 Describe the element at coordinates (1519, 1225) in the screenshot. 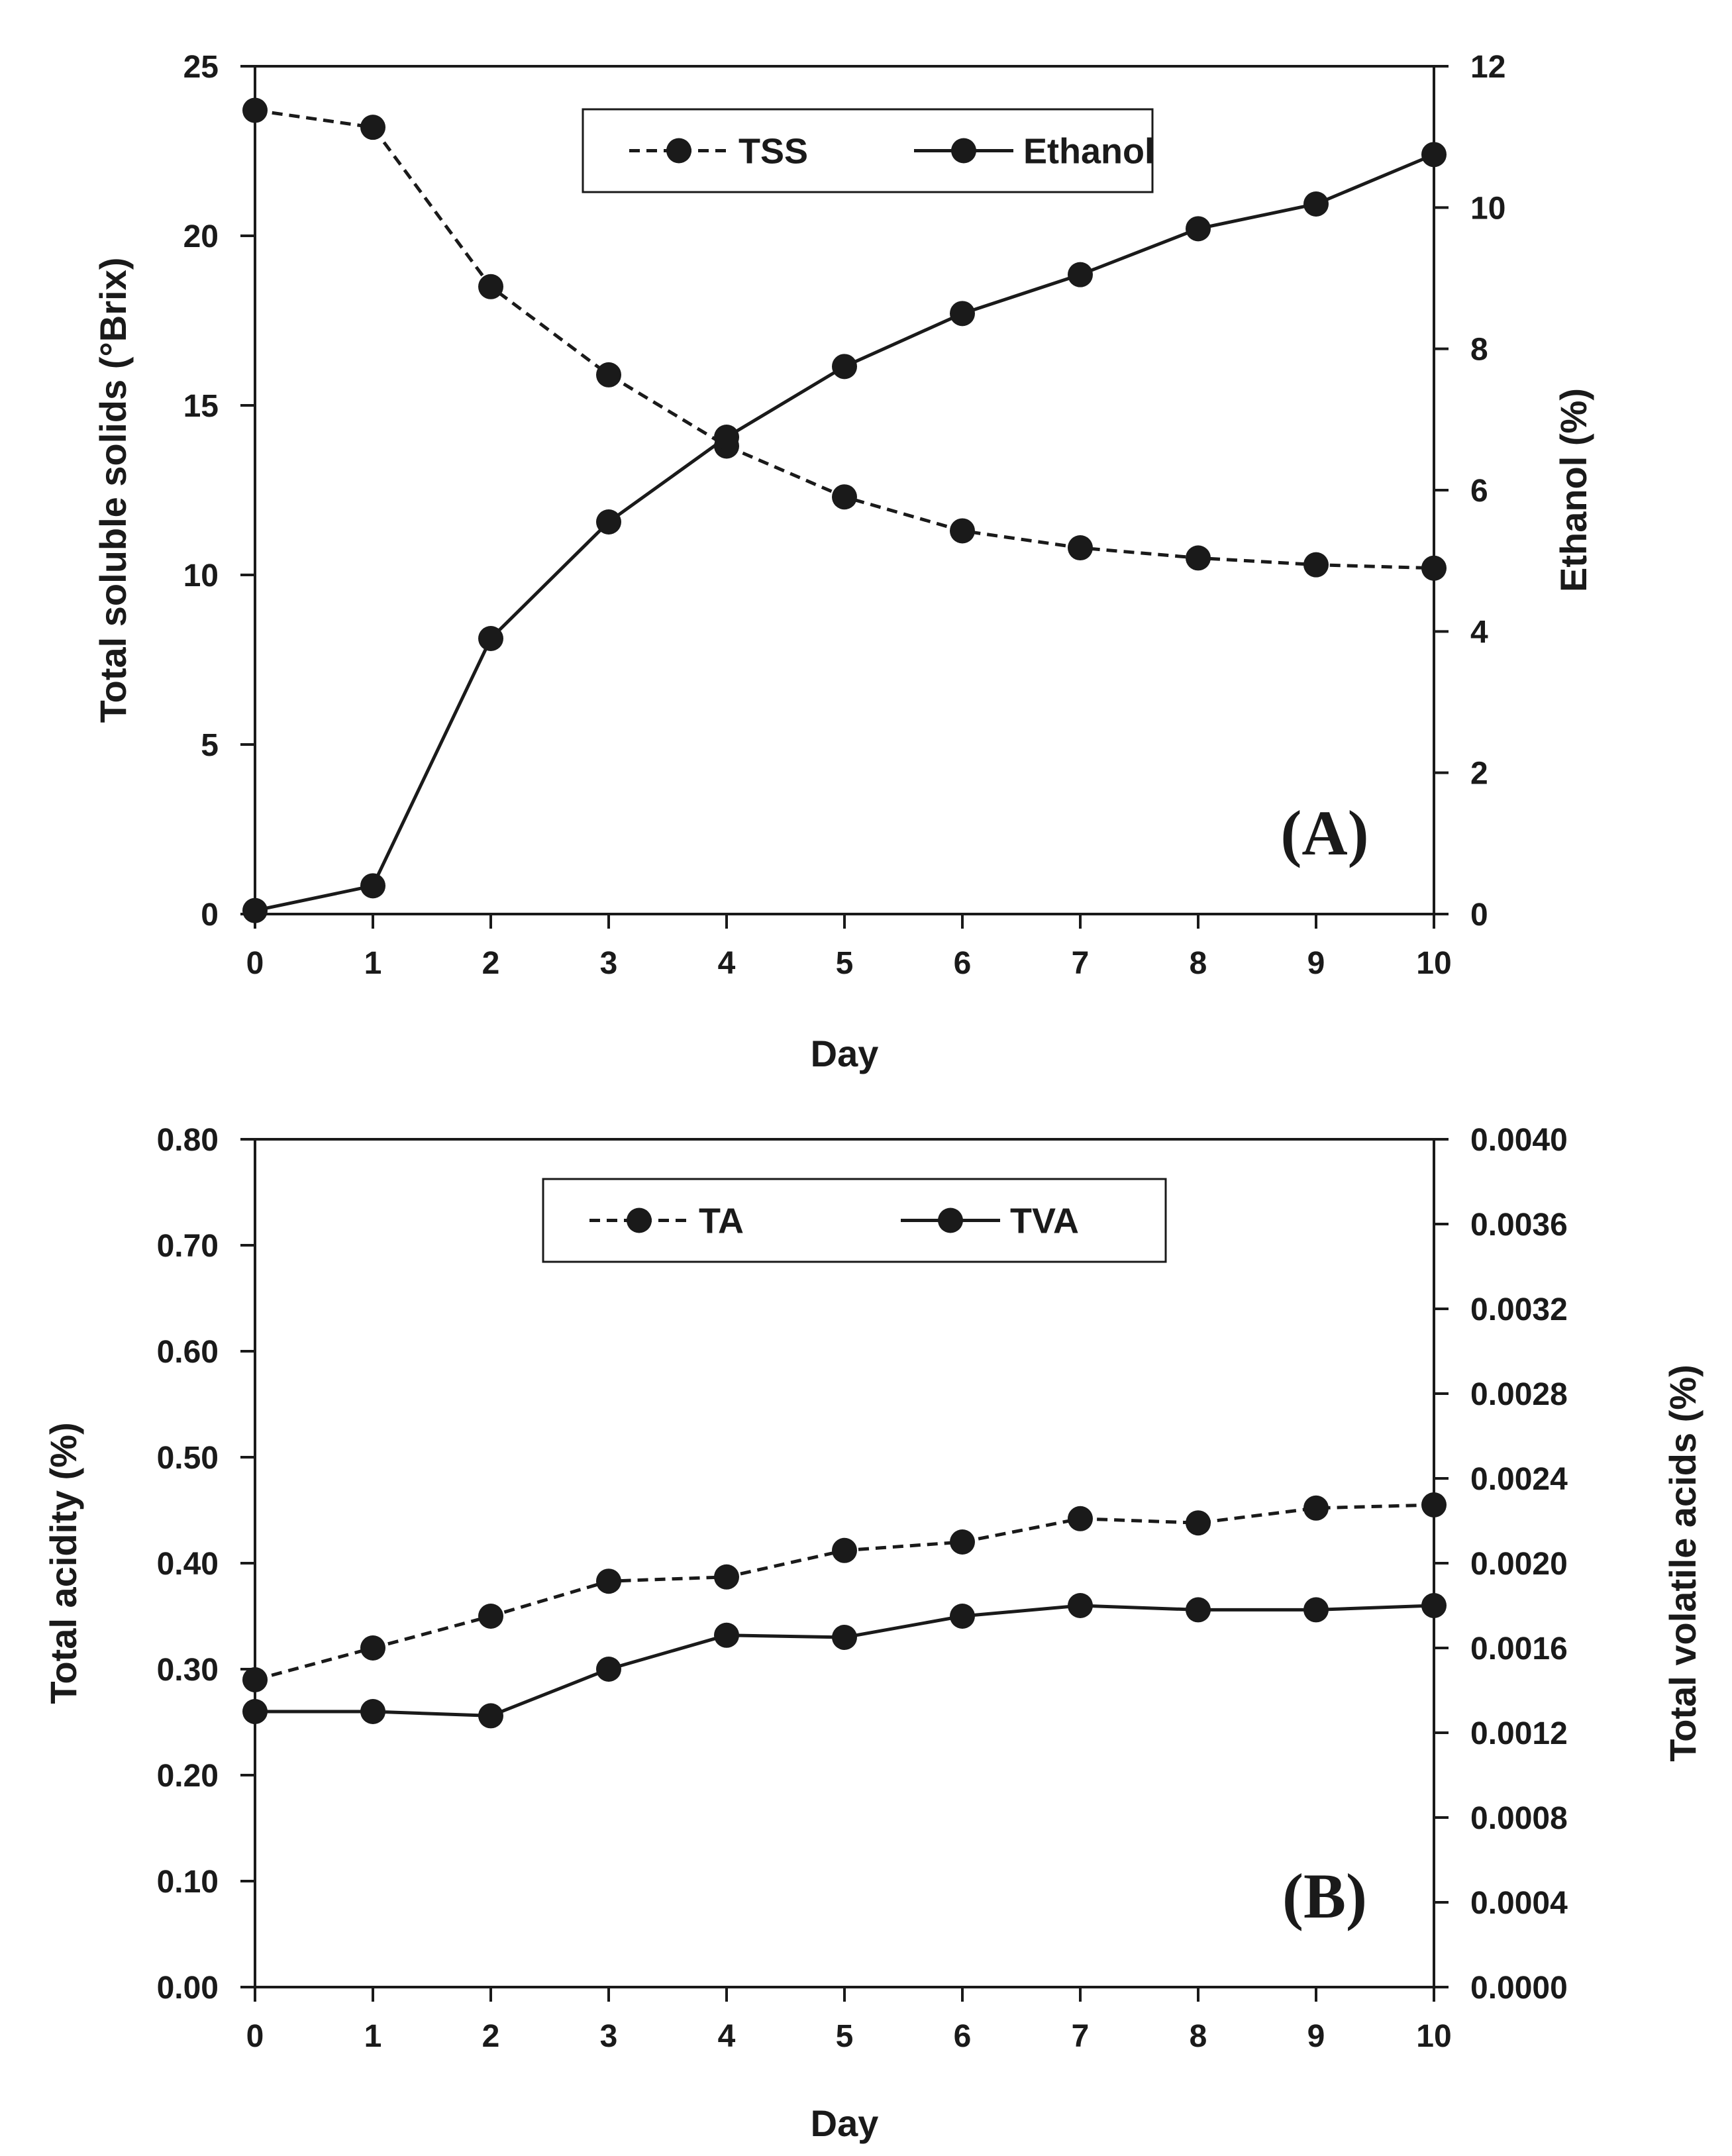

I see `y-right-tick-label: 0.0036` at that location.